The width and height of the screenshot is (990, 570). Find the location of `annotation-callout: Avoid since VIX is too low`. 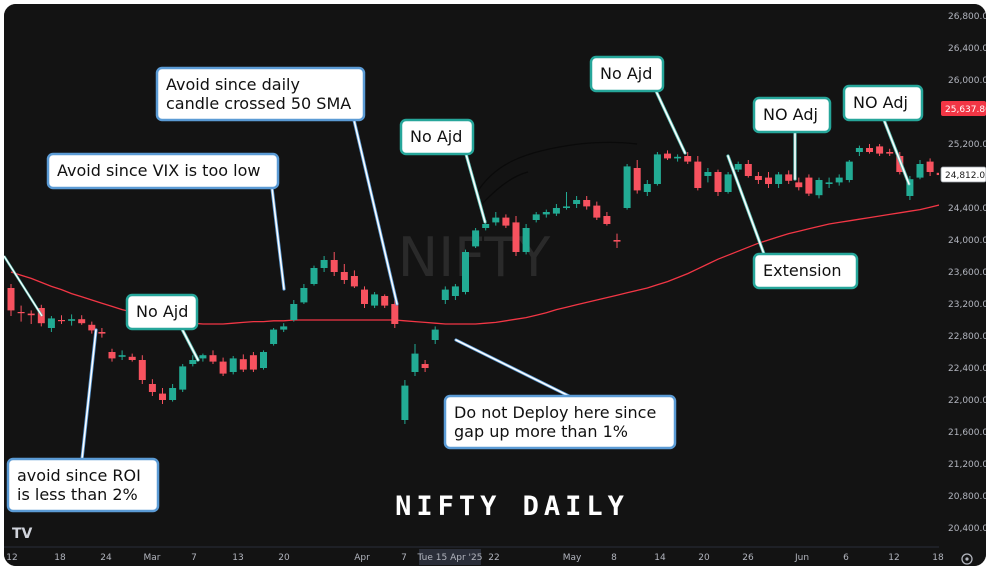

annotation-callout: Avoid since VIX is too low is located at coordinates (163, 171).